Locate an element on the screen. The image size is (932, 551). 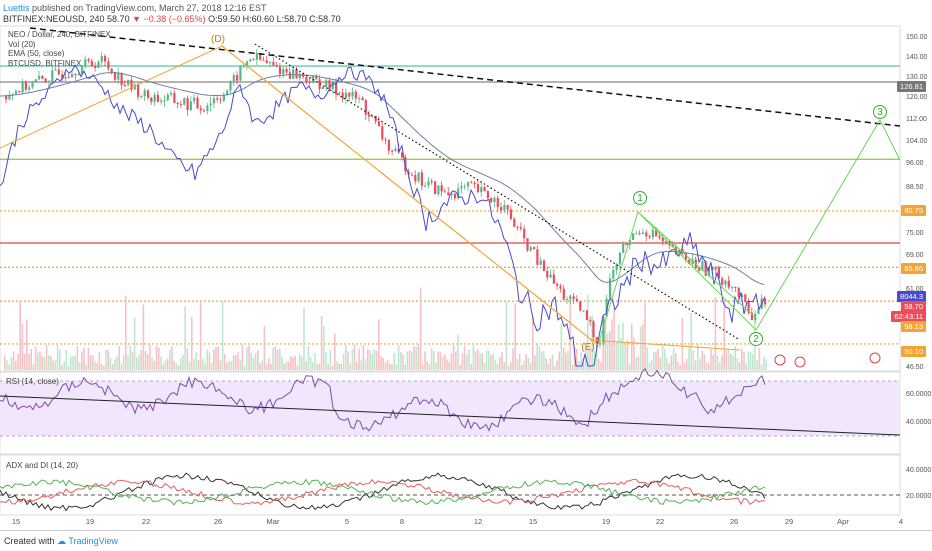
x-tick-label: 15 is located at coordinates (16, 521).